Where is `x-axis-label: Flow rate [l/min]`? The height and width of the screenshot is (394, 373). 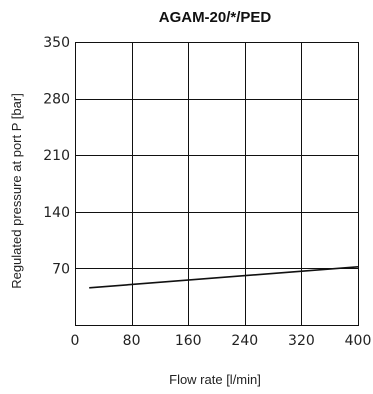
x-axis-label: Flow rate [l/min] is located at coordinates (215, 379).